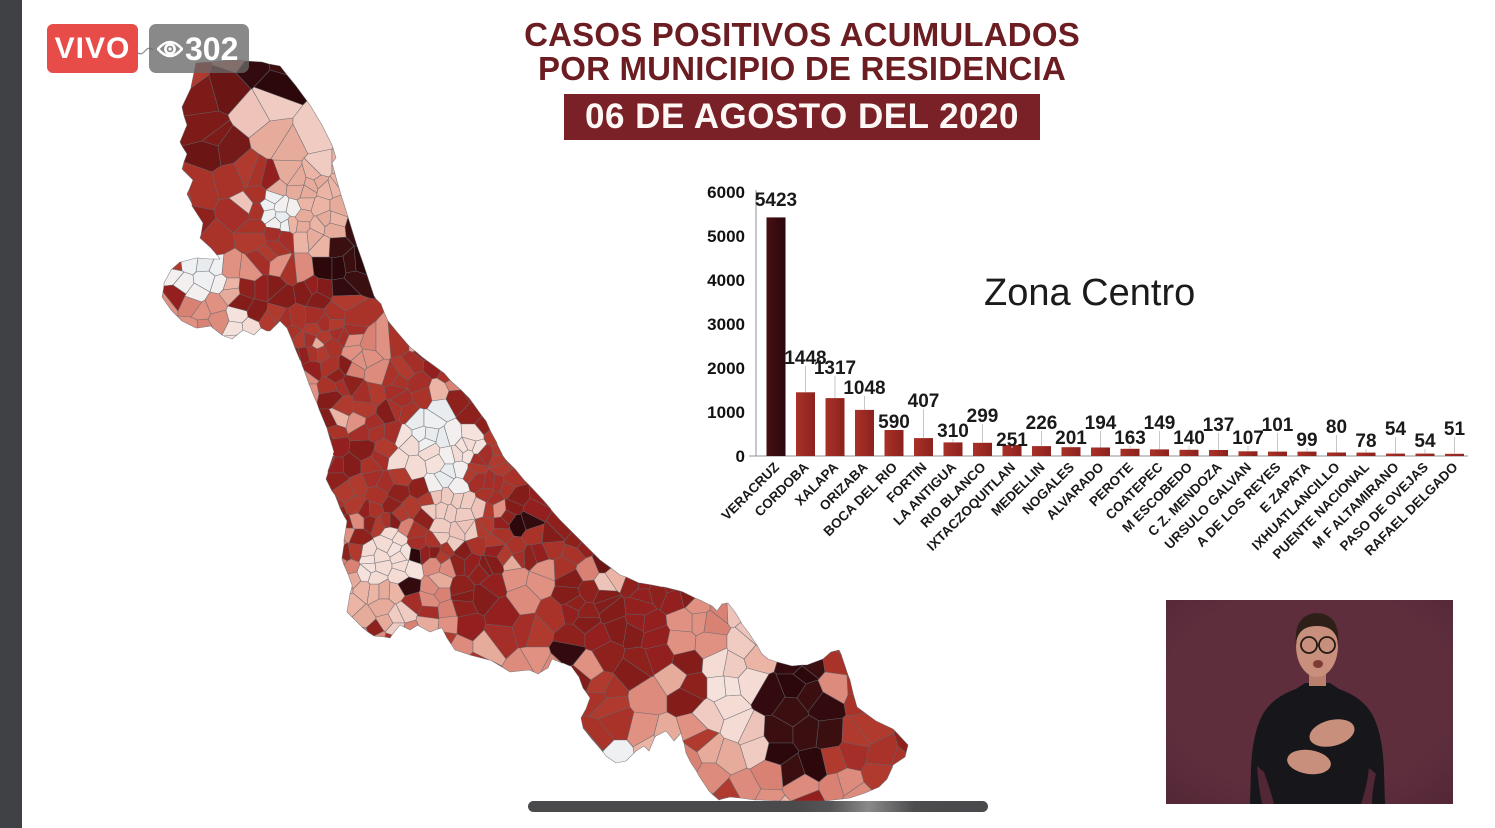 The image size is (1495, 828). What do you see at coordinates (1160, 423) in the screenshot?
I see `svg-text: 149` at bounding box center [1160, 423].